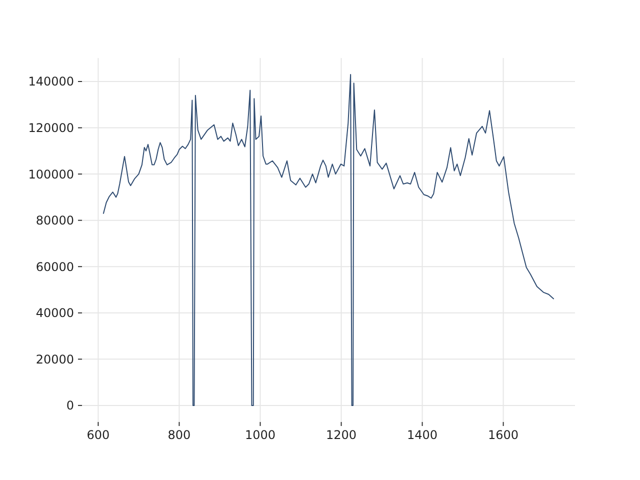  What do you see at coordinates (503, 435) in the screenshot?
I see `x-tick-label: 1600` at bounding box center [503, 435].